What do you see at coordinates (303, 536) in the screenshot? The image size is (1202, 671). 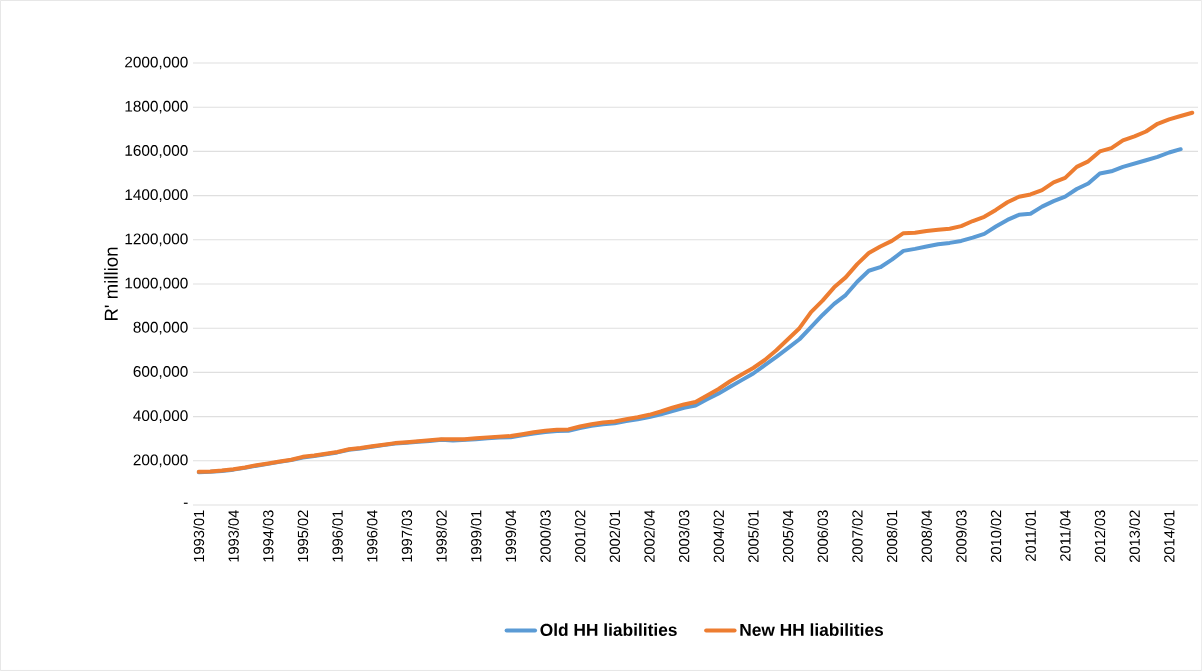 I see `x-tick-label: 1995/02` at bounding box center [303, 536].